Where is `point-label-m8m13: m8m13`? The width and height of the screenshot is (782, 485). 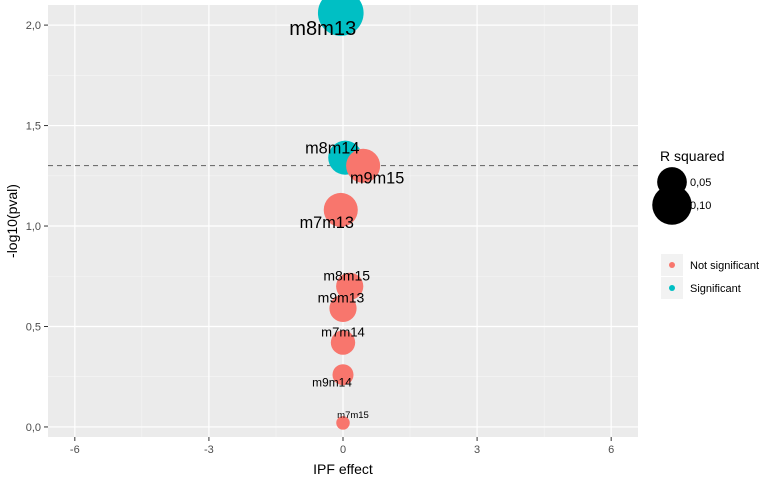 point-label-m8m13: m8m13 is located at coordinates (322, 29).